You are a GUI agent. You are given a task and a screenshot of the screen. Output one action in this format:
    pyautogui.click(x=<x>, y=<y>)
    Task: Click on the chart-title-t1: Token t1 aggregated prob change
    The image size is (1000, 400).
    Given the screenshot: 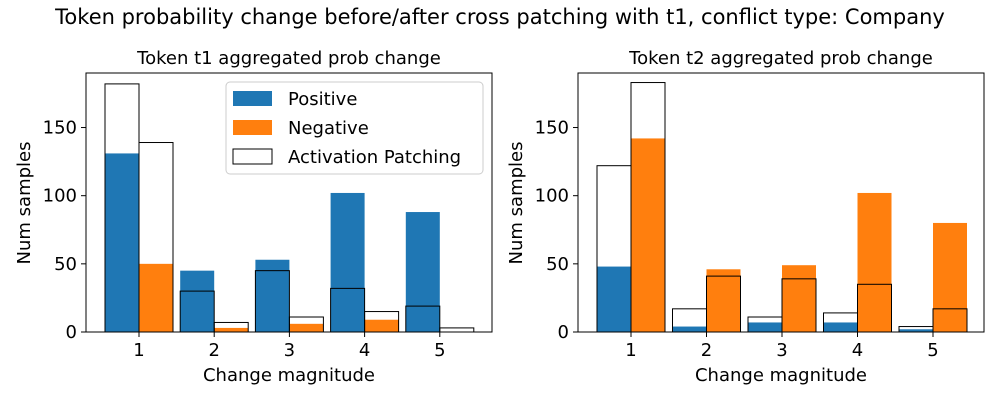 What is the action you would take?
    pyautogui.click(x=288, y=58)
    